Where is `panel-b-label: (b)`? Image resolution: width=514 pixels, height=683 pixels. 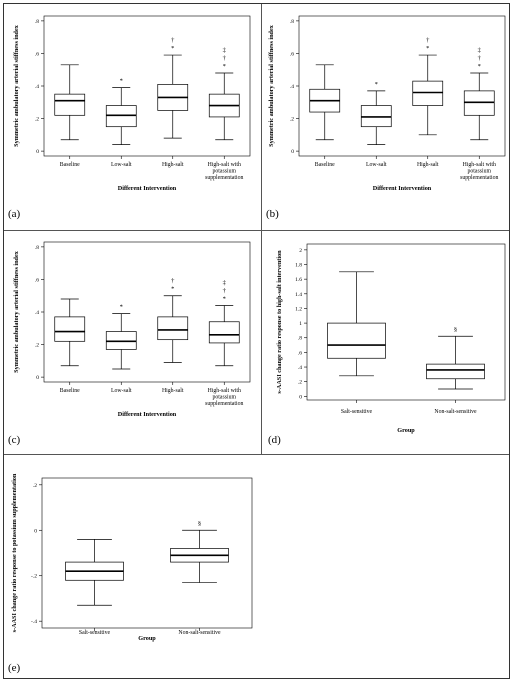 panel-b-label: (b) is located at coordinates (272, 214).